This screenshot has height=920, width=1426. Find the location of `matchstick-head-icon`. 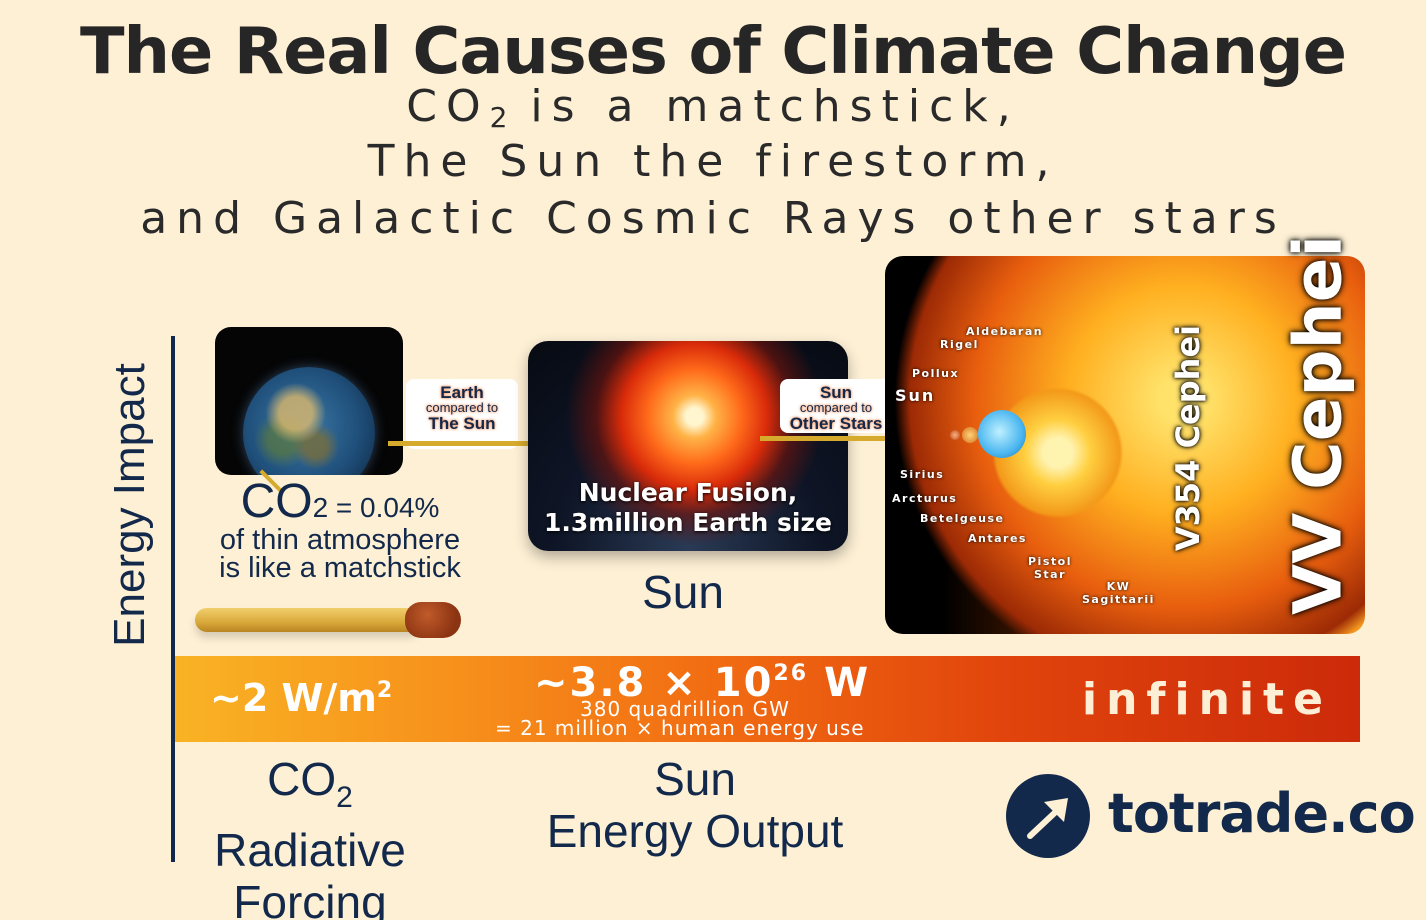

matchstick-head-icon is located at coordinates (433, 620).